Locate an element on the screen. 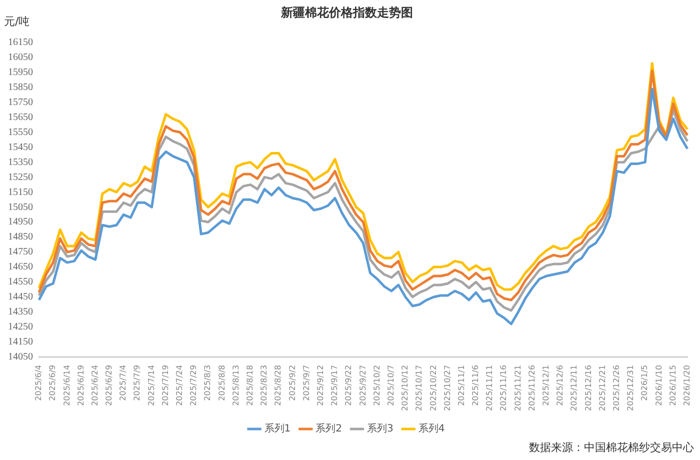 The image size is (700, 460). x-tick-label: 2025/11/26 is located at coordinates (531, 387).